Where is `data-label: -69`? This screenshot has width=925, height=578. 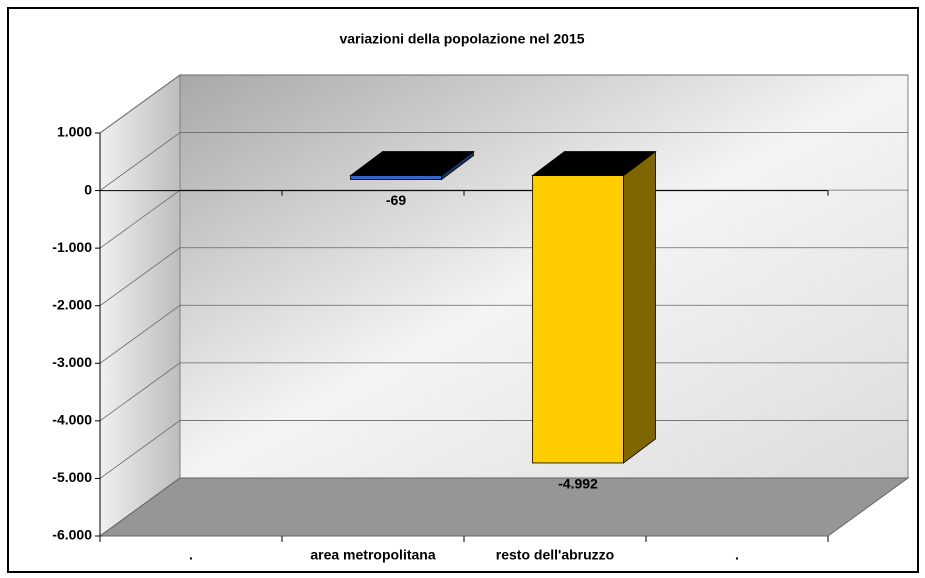 data-label: -69 is located at coordinates (396, 200).